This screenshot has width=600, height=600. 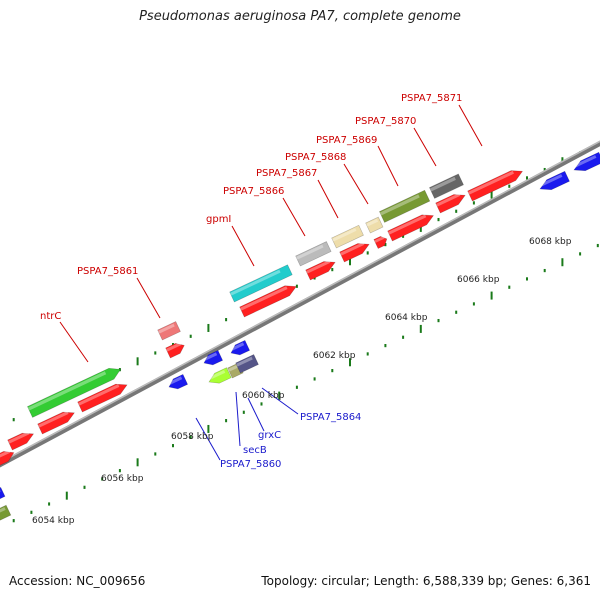 I want to click on gene-label-pspa7-5867: PSPA7_5867, so click(x=286, y=173).